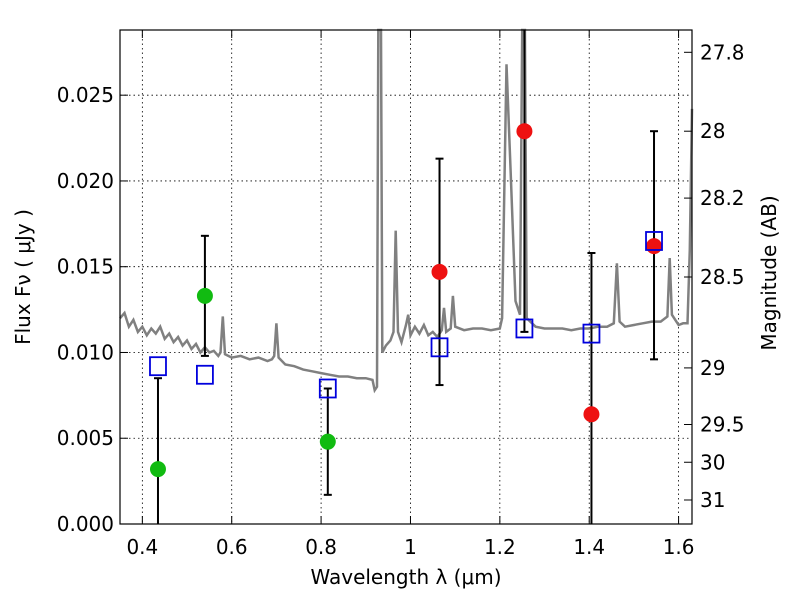  Describe the element at coordinates (85, 438) in the screenshot. I see `y-tick-label: 0.005` at that location.